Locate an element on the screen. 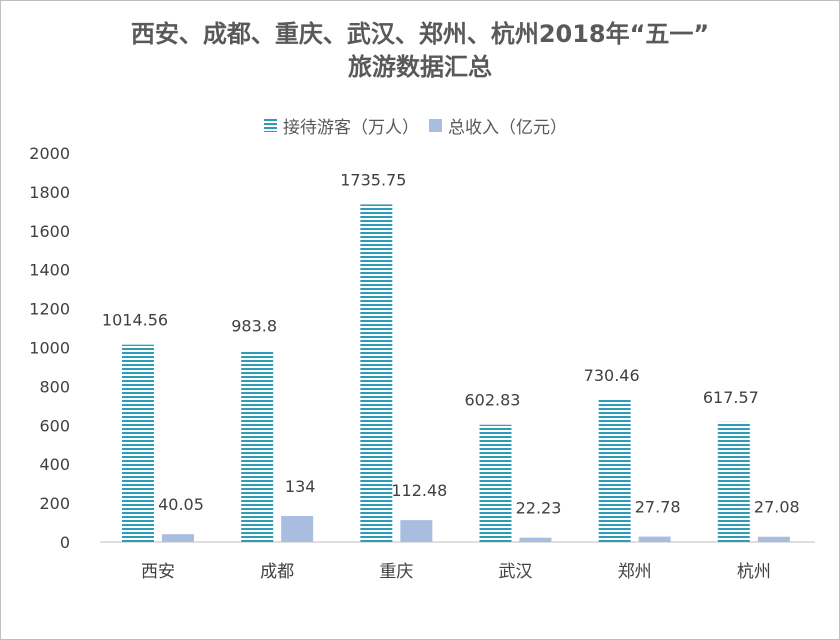 This screenshot has height=640, width=840. y-tick-label: 600 is located at coordinates (54, 425).